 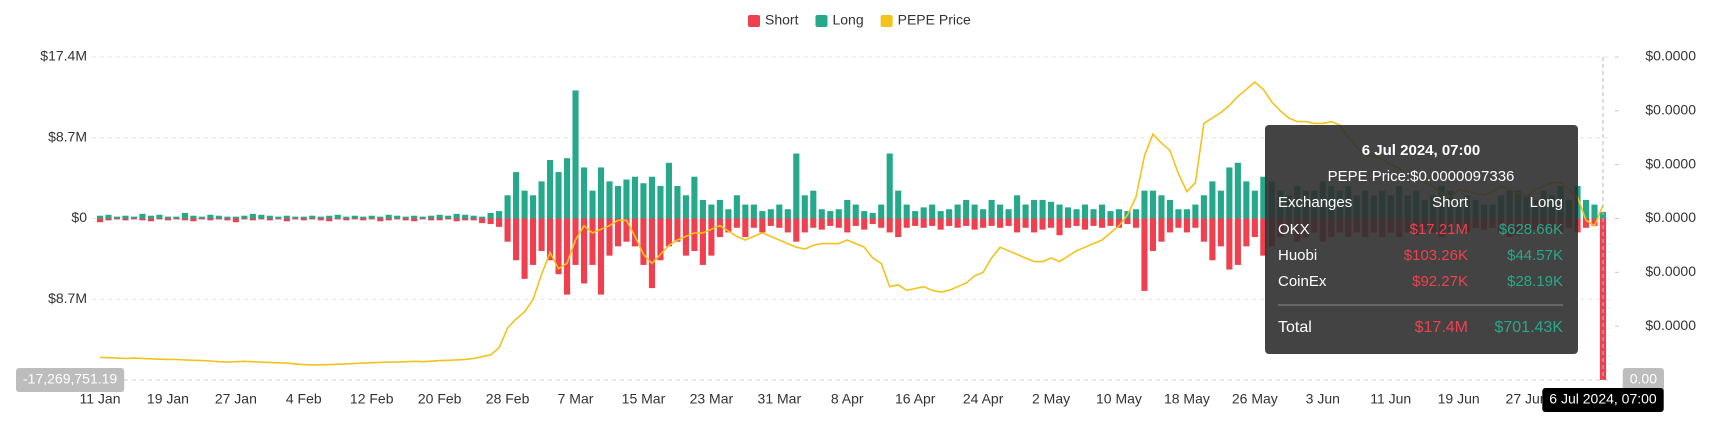 I want to click on x-tick-label: 27 Jun, so click(x=1527, y=399).